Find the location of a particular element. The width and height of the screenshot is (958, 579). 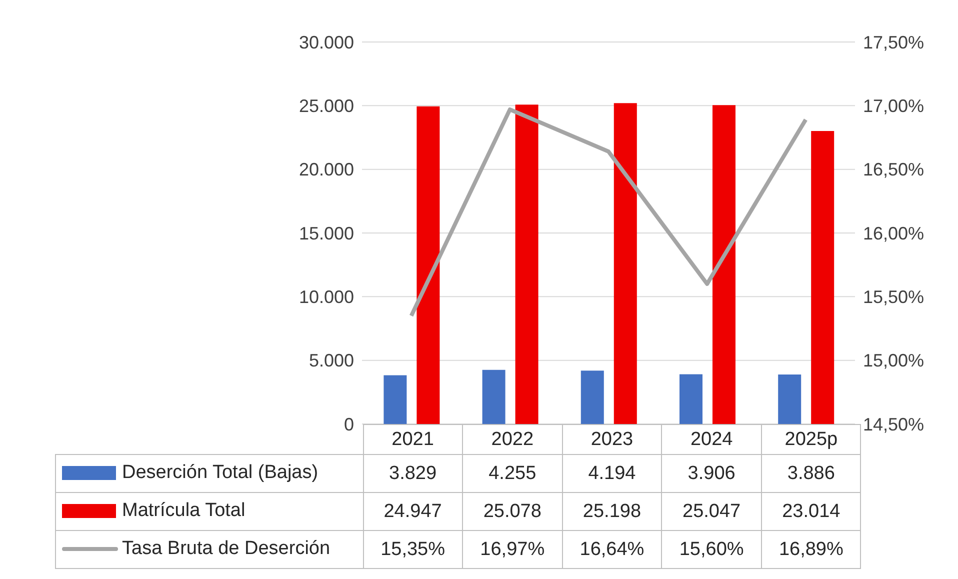

data-label: 3.886 is located at coordinates (811, 473).